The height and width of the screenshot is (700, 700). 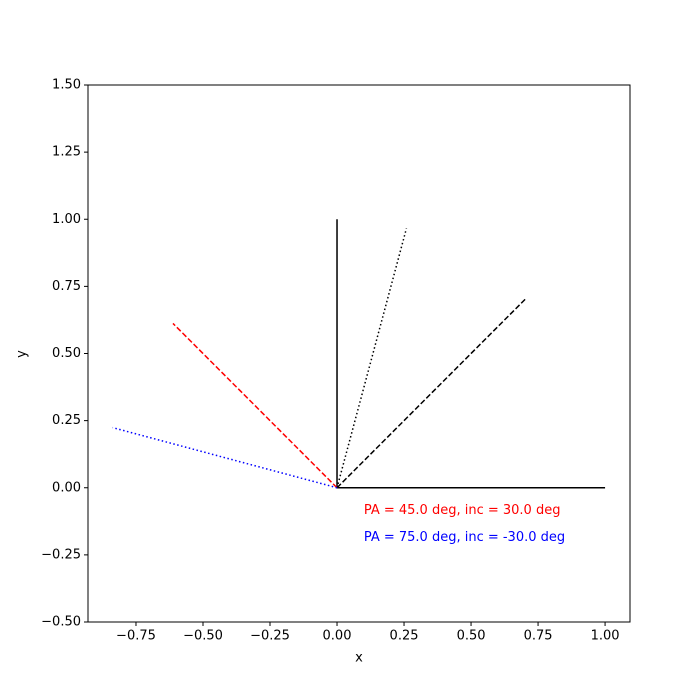 I want to click on annotation: PA = 75.0 deg, inc = -30.0 deg, so click(x=464, y=537).